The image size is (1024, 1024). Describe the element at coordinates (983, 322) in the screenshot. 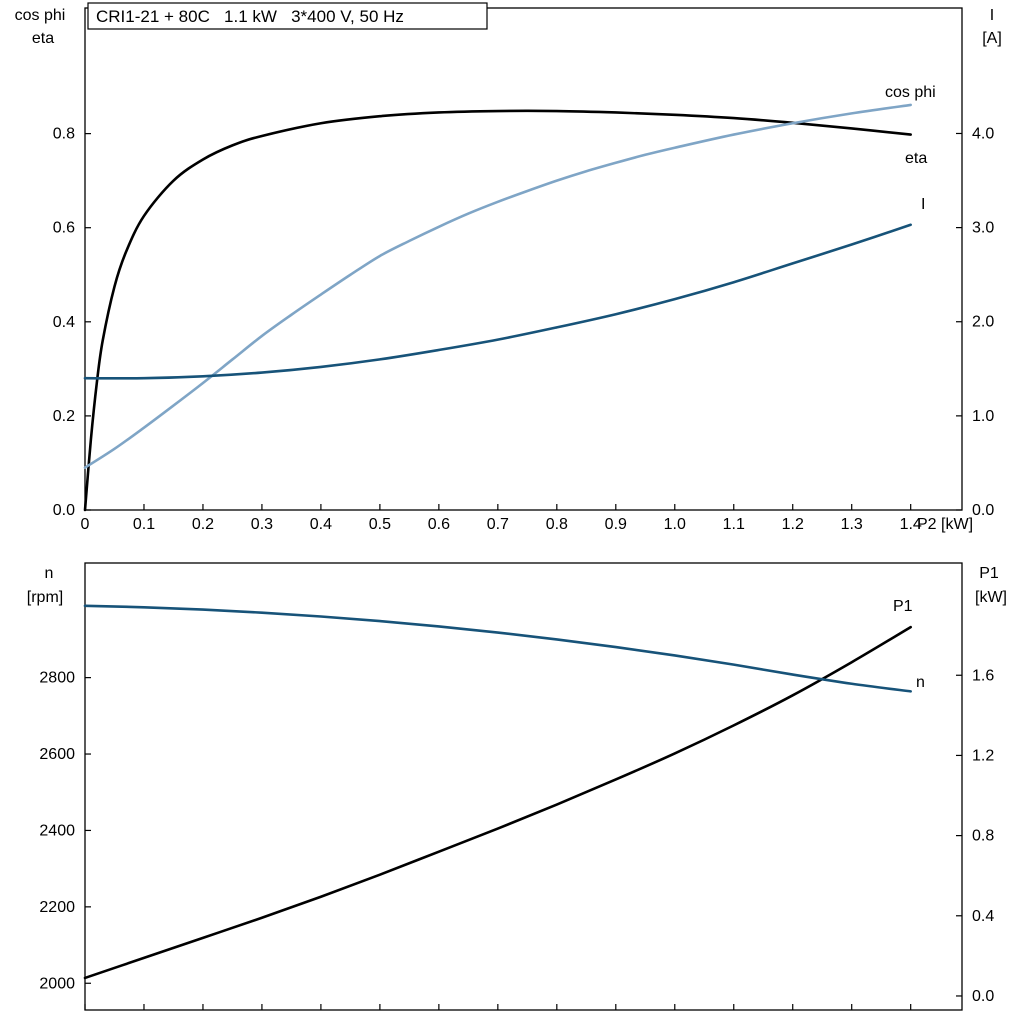

I see `right-tick-label: 2.0` at that location.